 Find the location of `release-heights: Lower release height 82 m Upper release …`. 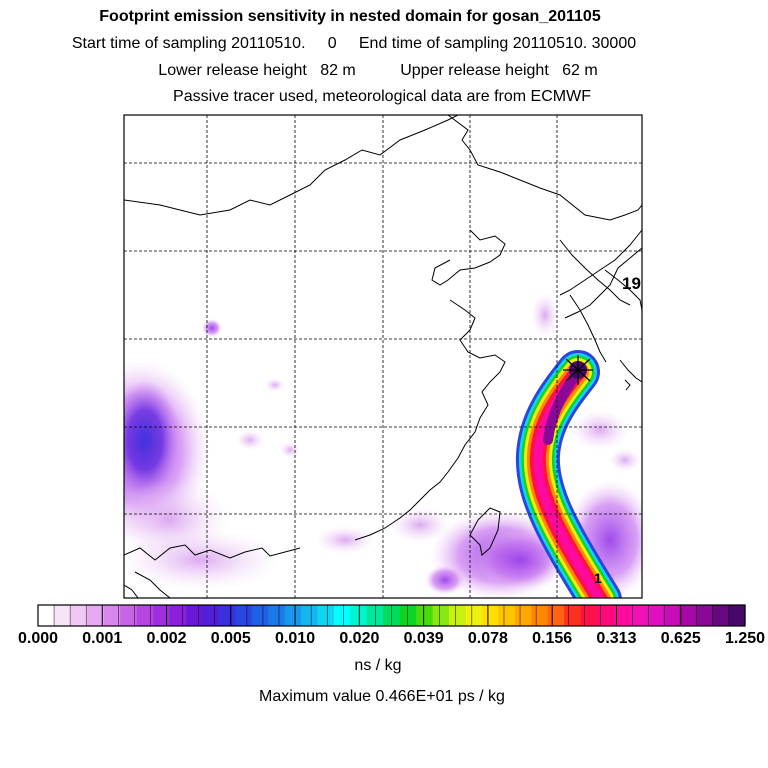

release-heights: Lower release height 82 m Upper release … is located at coordinates (381, 71).